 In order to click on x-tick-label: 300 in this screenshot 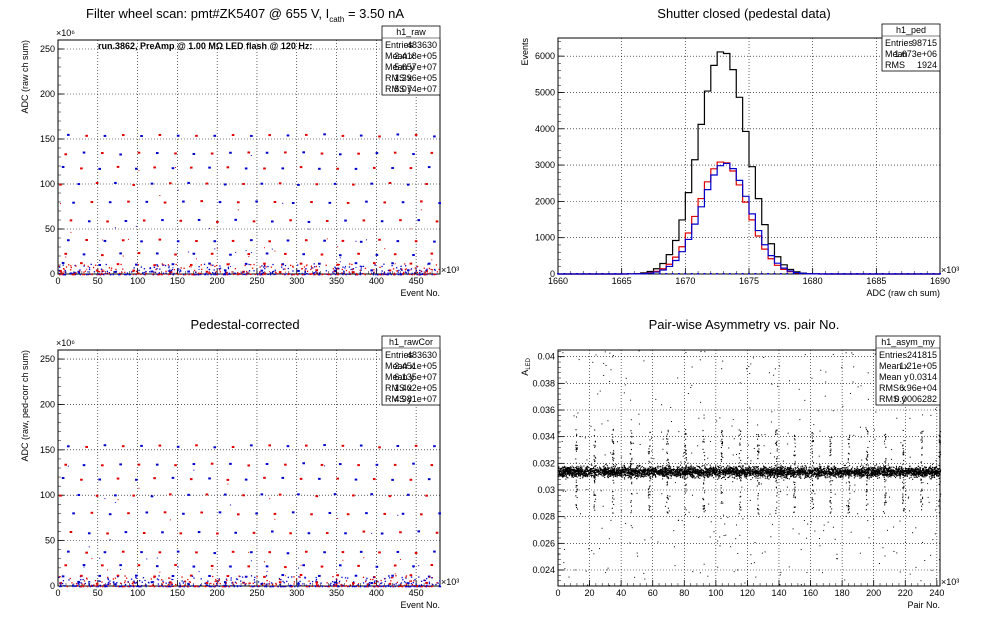, I will do `click(296, 593)`.